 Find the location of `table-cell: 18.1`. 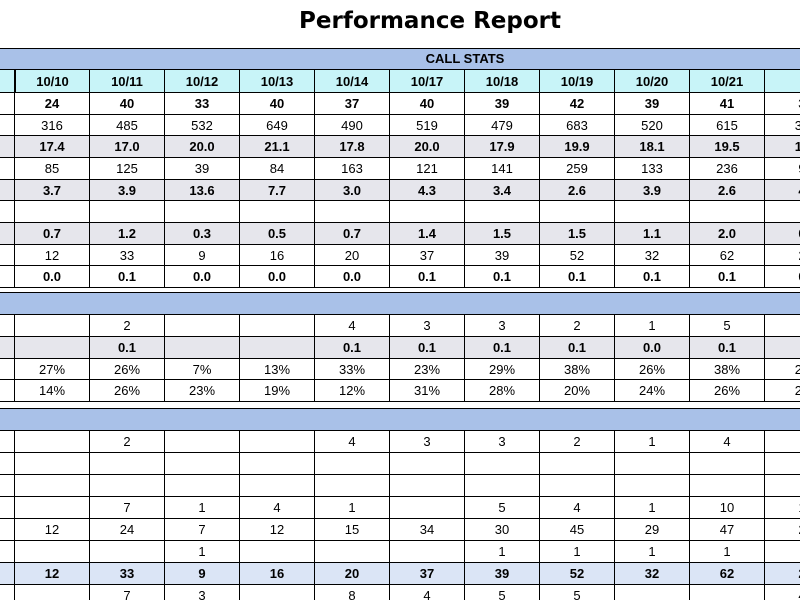

table-cell: 18.1 is located at coordinates (652, 147).